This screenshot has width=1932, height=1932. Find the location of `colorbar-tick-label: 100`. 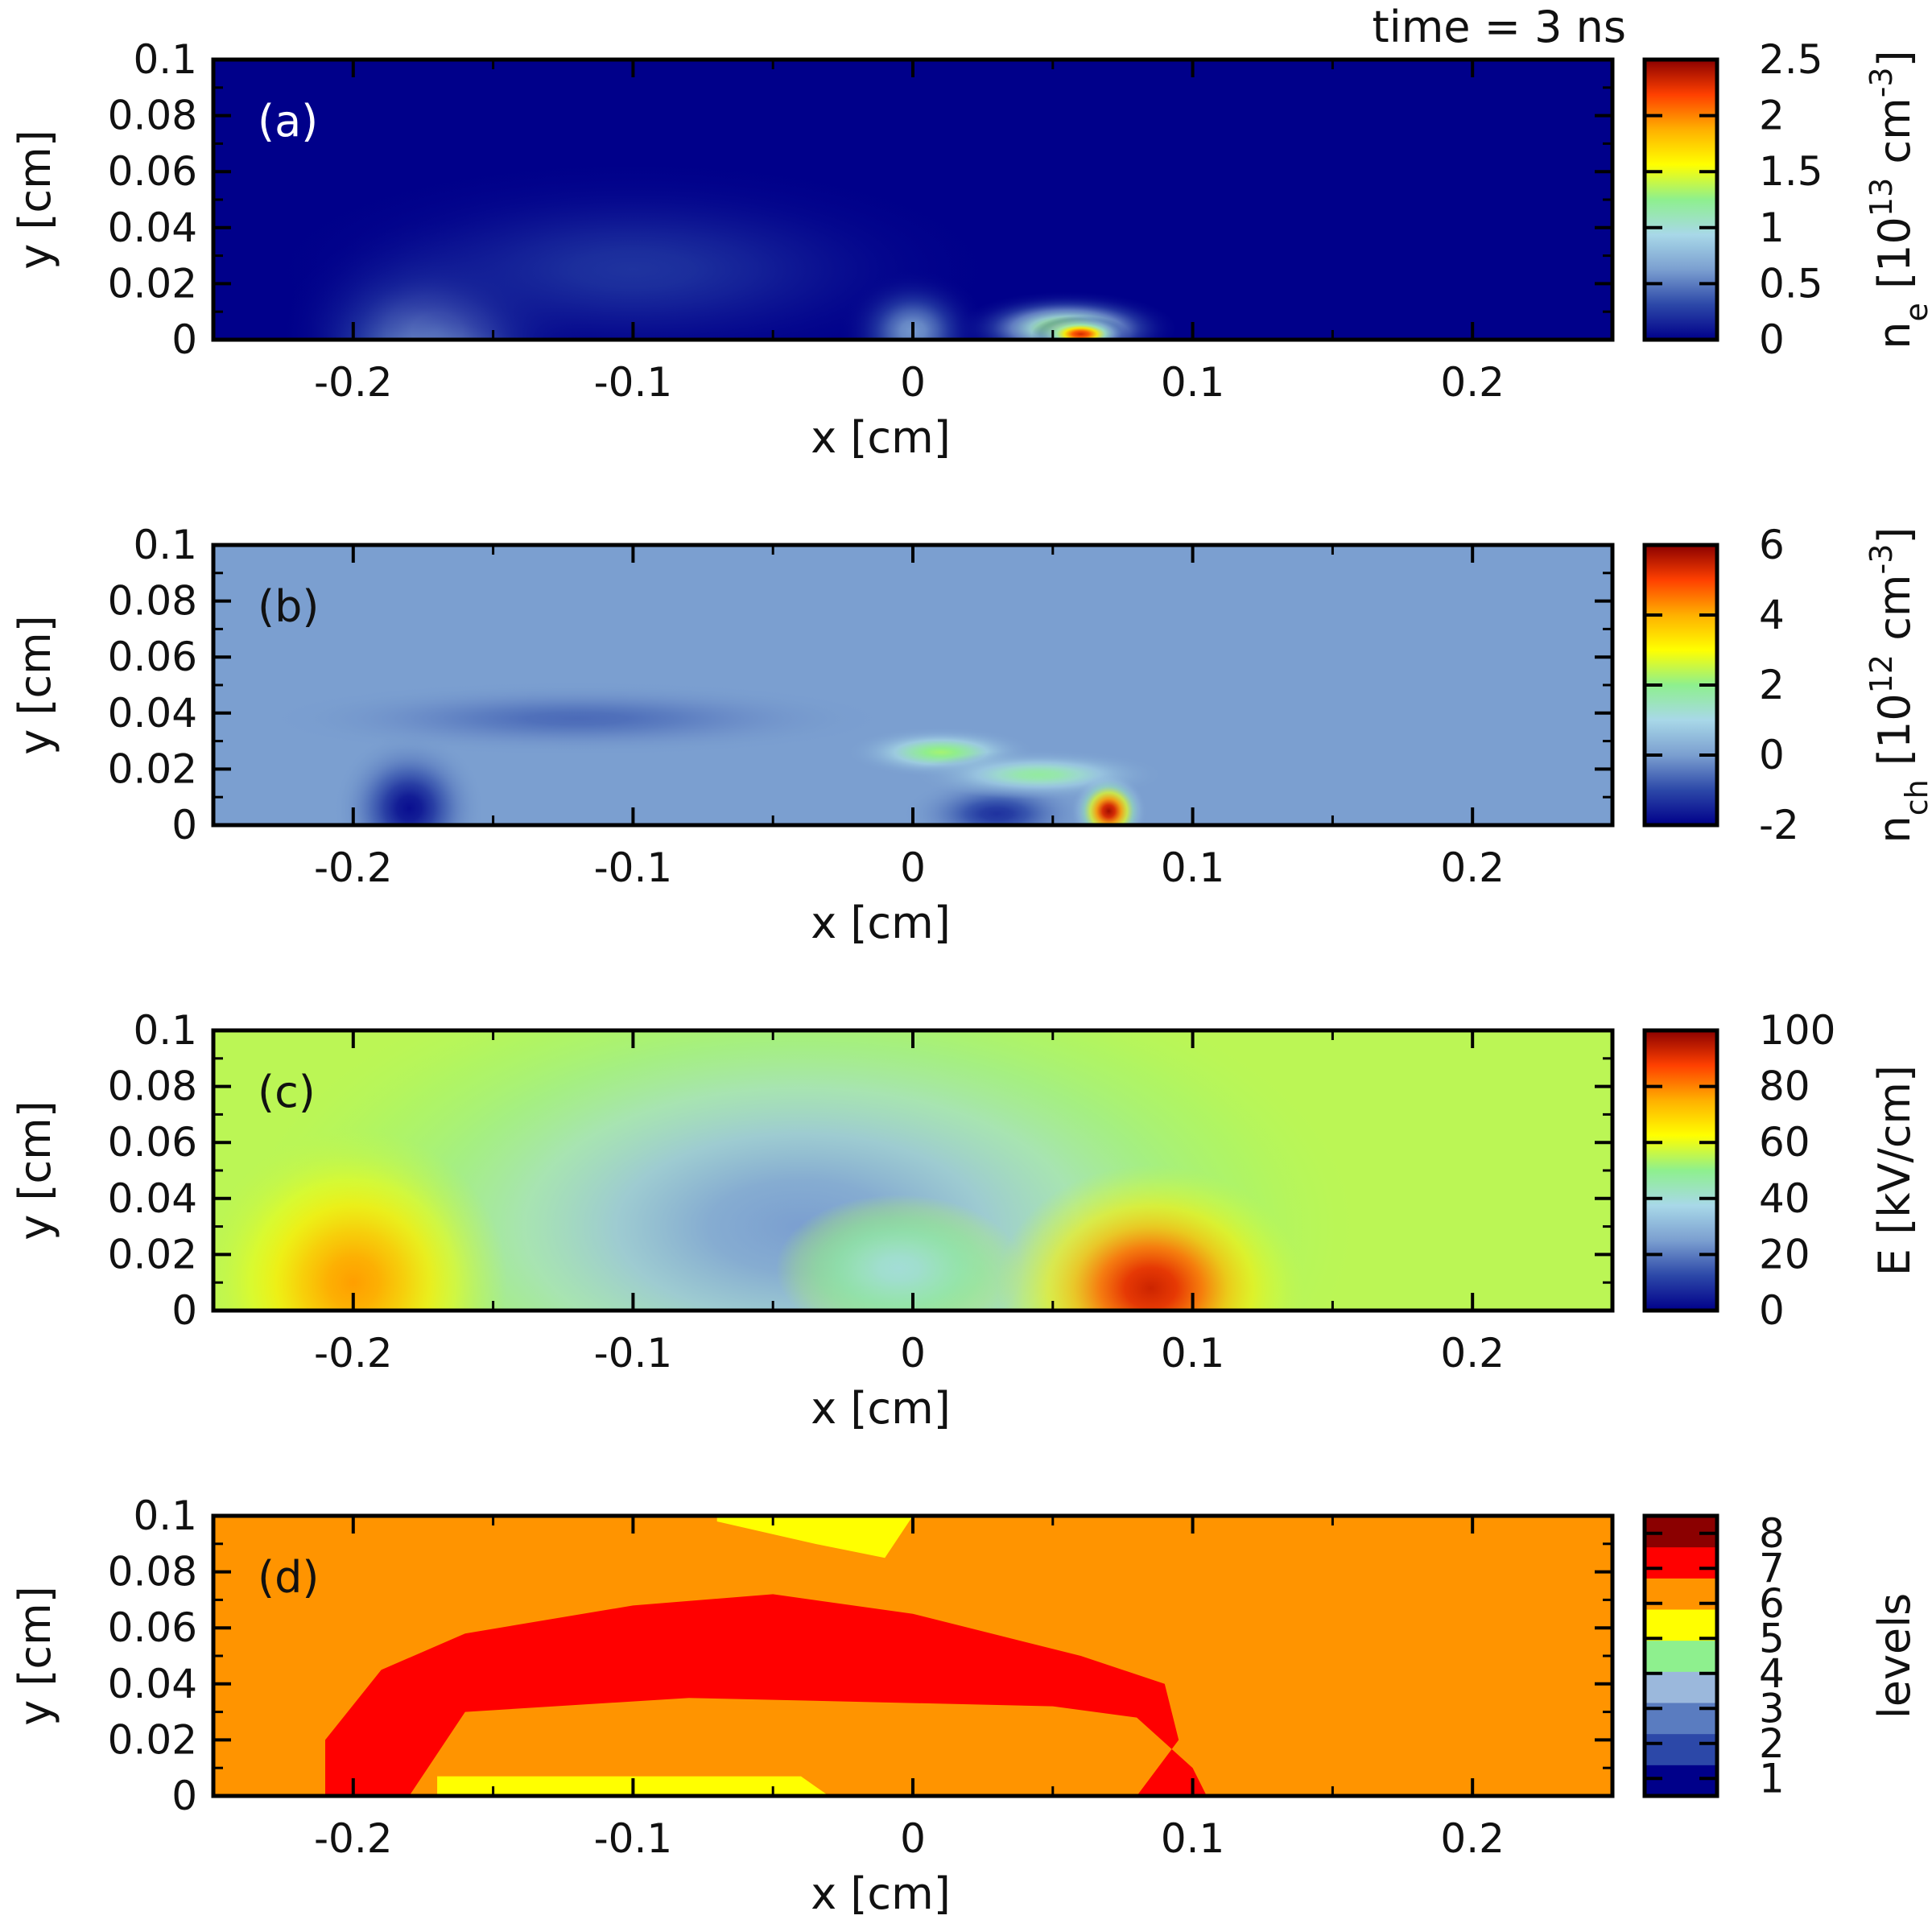

colorbar-tick-label: 100 is located at coordinates (1797, 1030).